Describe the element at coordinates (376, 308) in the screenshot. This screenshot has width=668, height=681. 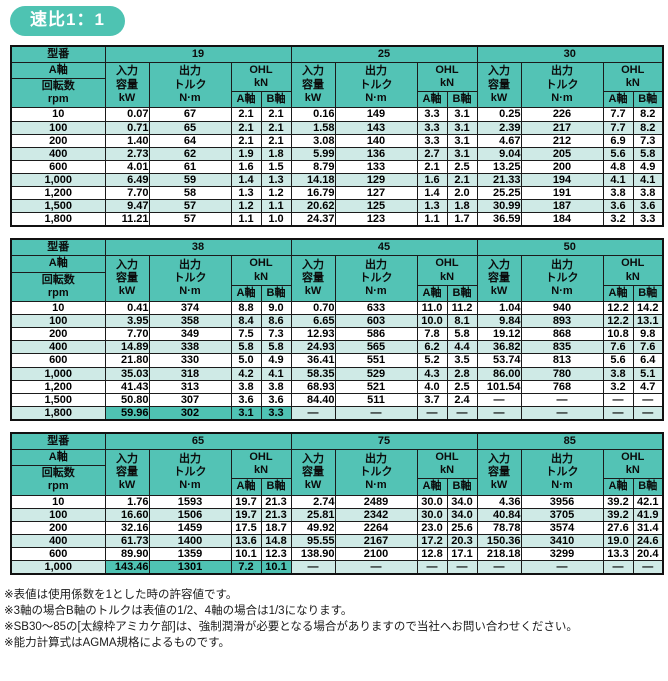
I see `torque-cell: 633` at that location.